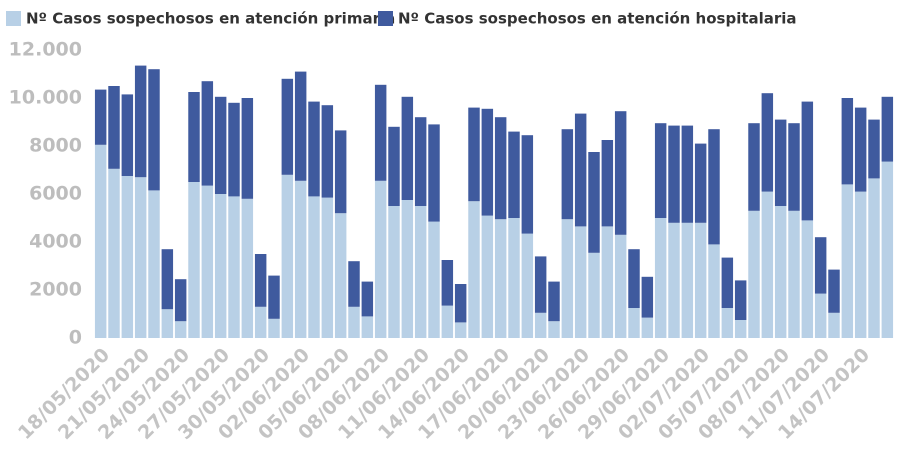 This screenshot has height=454, width=899. Describe the element at coordinates (45, 50) in the screenshot. I see `y-tick-label: 12.000` at that location.